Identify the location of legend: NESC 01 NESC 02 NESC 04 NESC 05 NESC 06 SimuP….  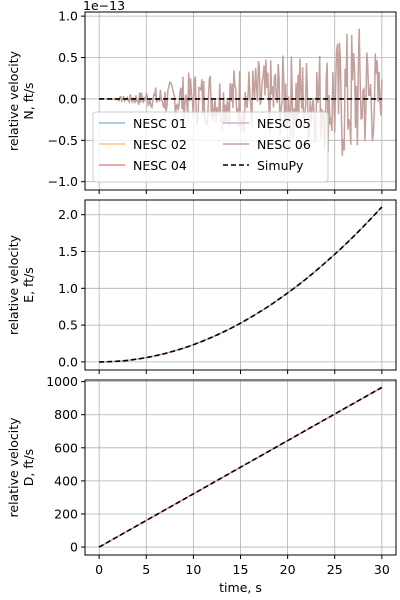
(210, 147).